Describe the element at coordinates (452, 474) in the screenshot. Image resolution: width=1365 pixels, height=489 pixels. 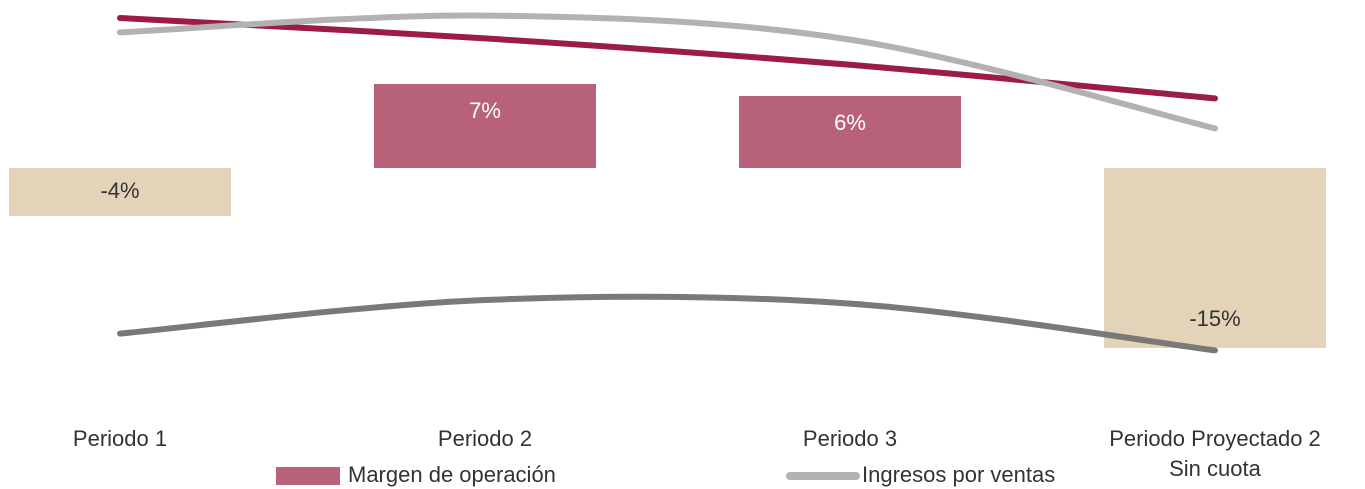
I see `legend-label: Margen de operación` at that location.